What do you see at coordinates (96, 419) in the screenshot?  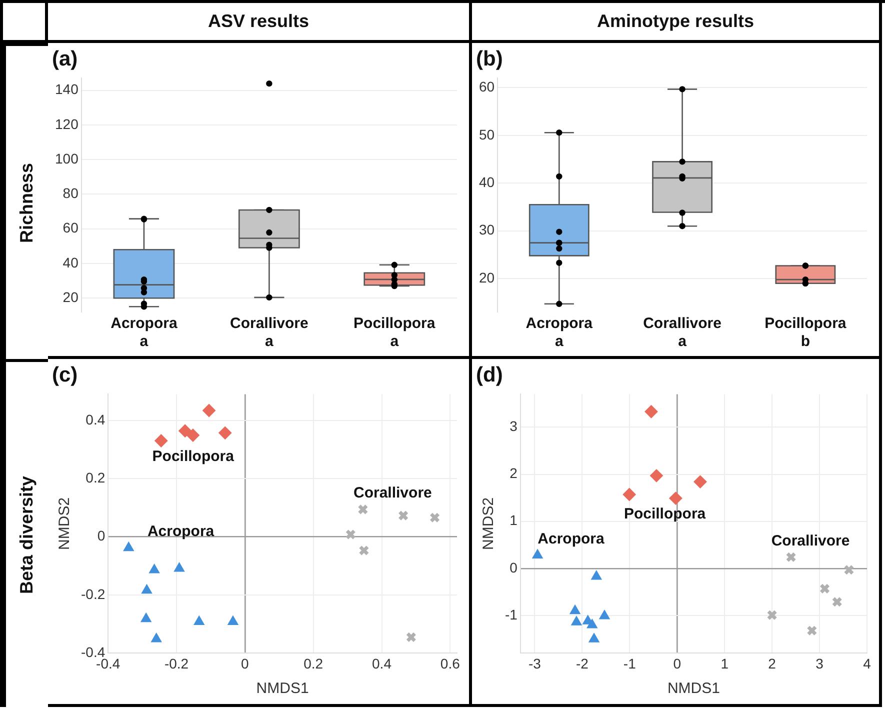 I see `y-tick-label: 0.4` at bounding box center [96, 419].